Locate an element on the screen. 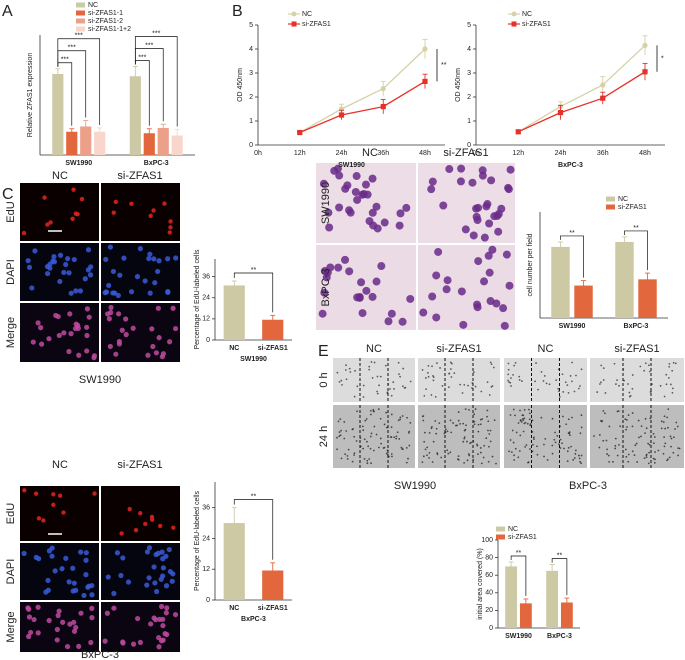 The image size is (685, 660). row-label: DAPI is located at coordinates (11, 272).